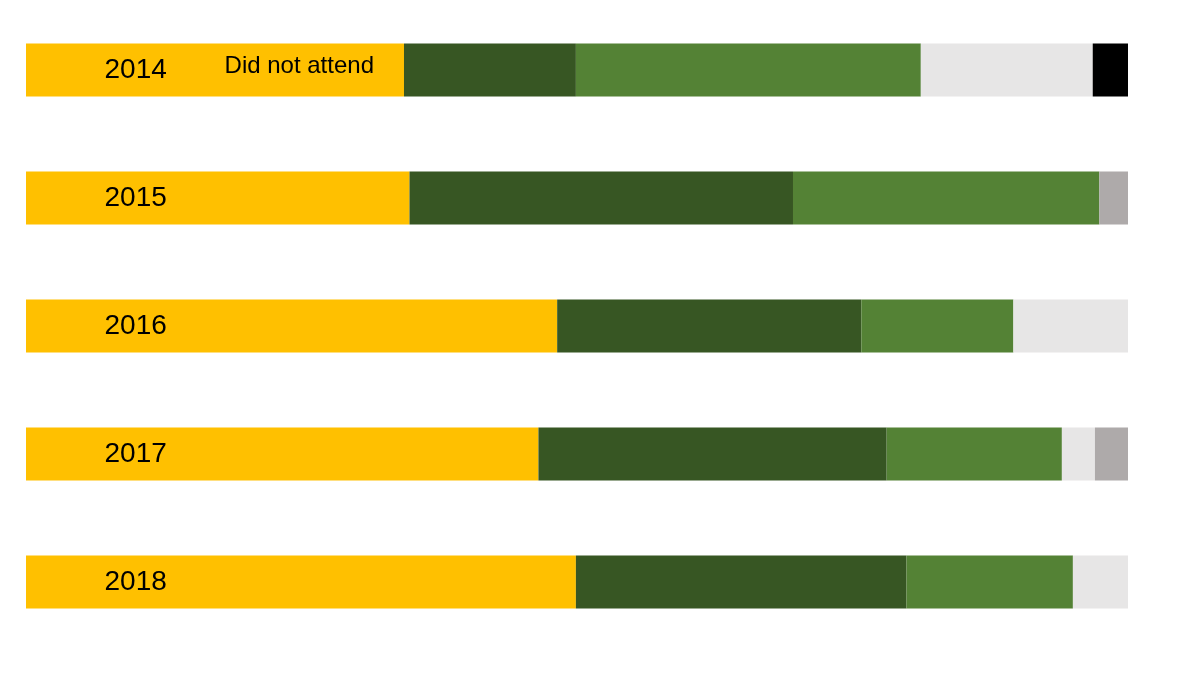 This screenshot has height=698, width=1184. I want to click on y-tick-label: 2015, so click(135, 196).